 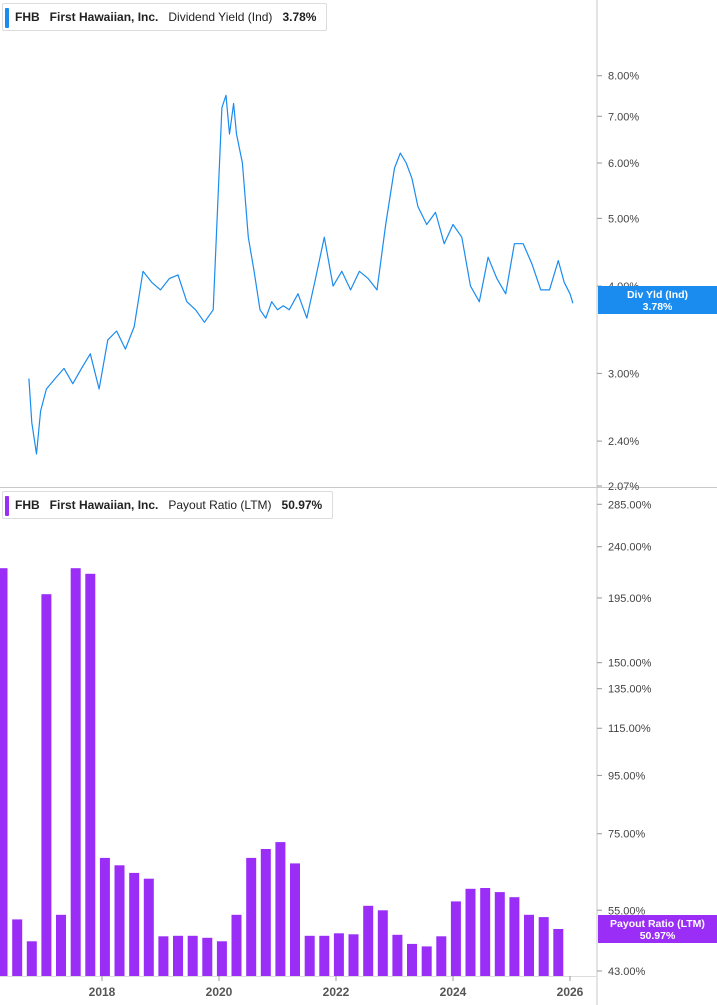 What do you see at coordinates (299, 17) in the screenshot?
I see `yield-legend-value: 3.78%` at bounding box center [299, 17].